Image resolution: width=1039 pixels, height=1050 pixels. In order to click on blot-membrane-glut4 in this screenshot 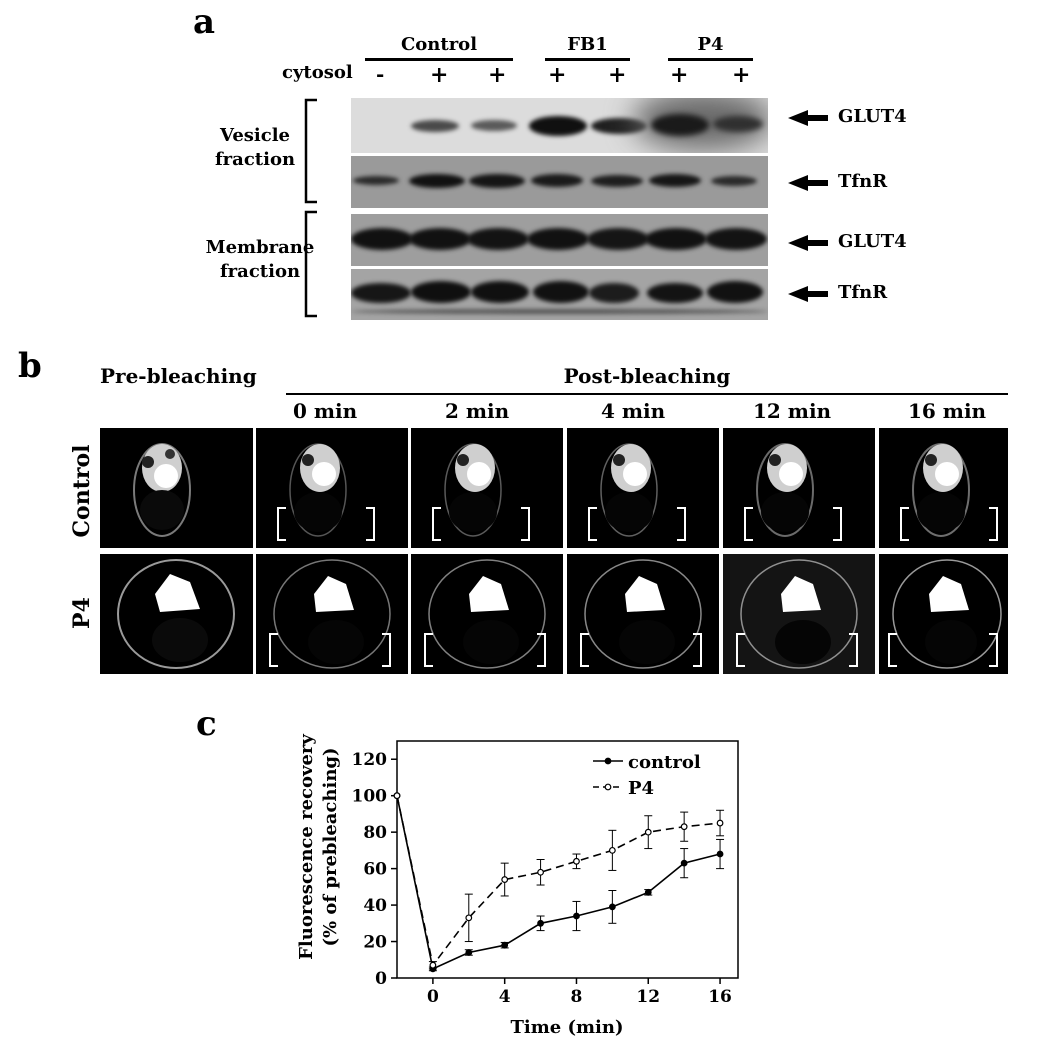, I will do `click(559, 240)`.